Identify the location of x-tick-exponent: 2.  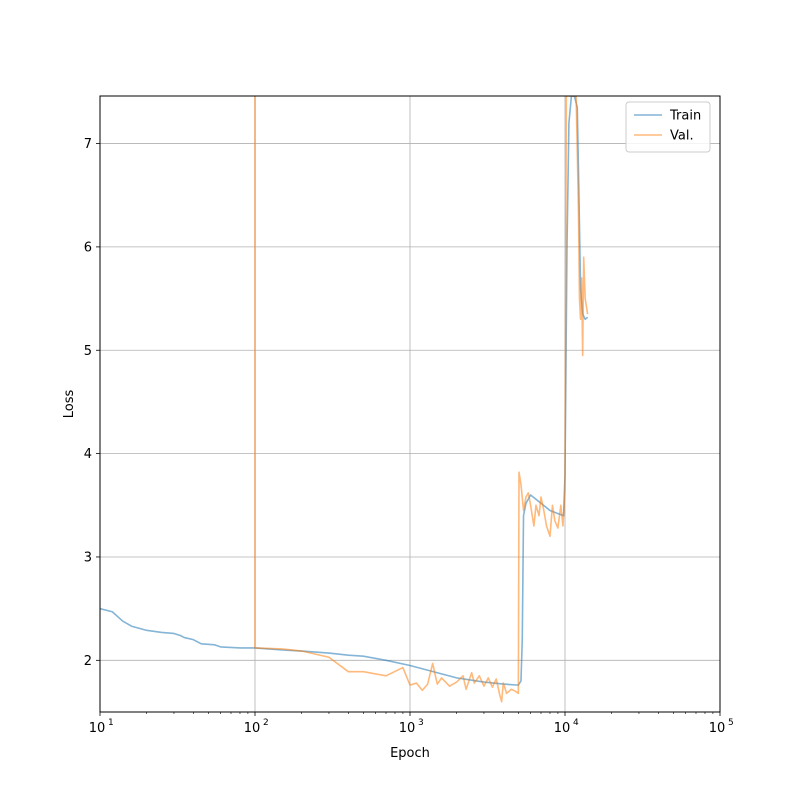
(266, 723).